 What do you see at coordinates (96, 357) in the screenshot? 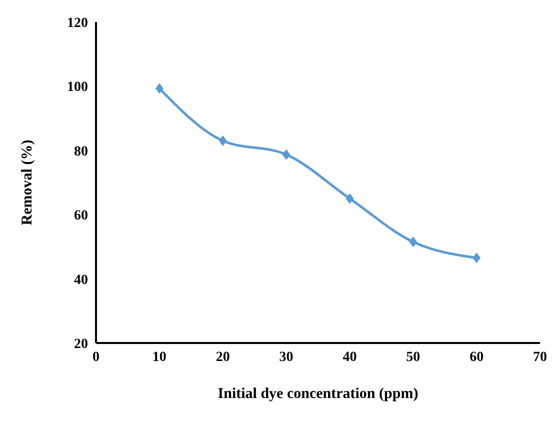
I see `x-tick-label: 0` at bounding box center [96, 357].